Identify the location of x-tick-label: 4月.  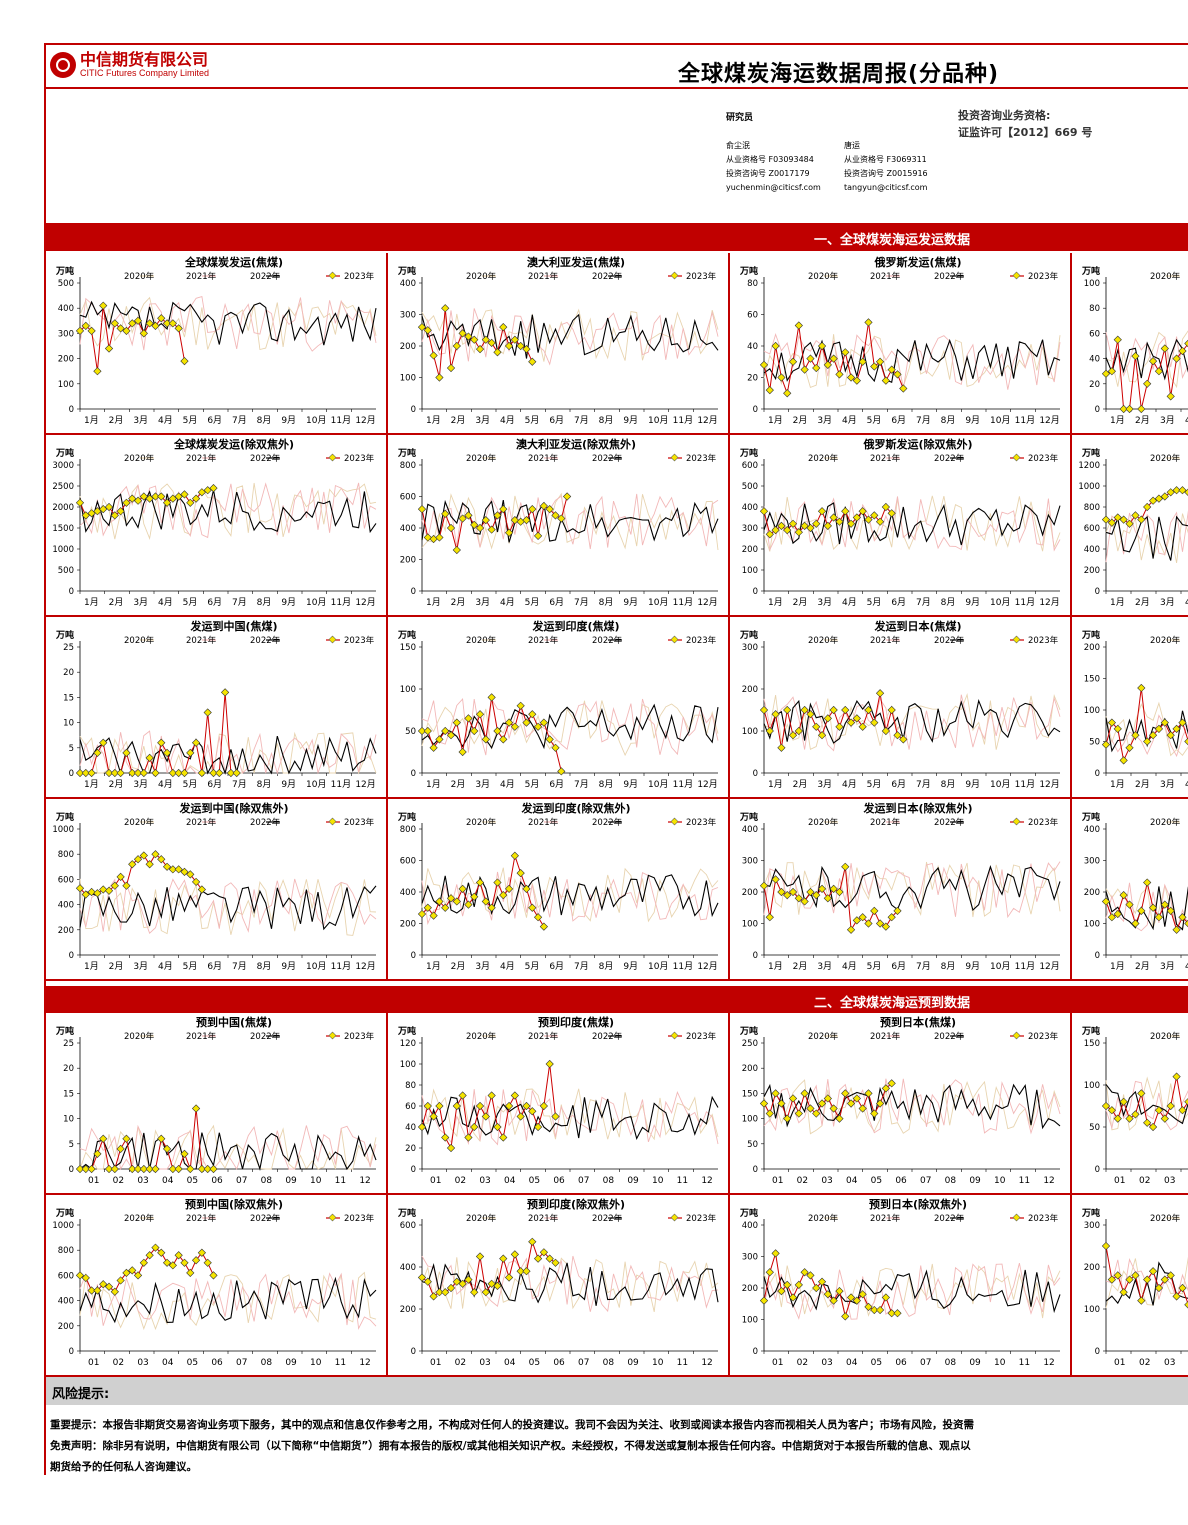
(507, 602).